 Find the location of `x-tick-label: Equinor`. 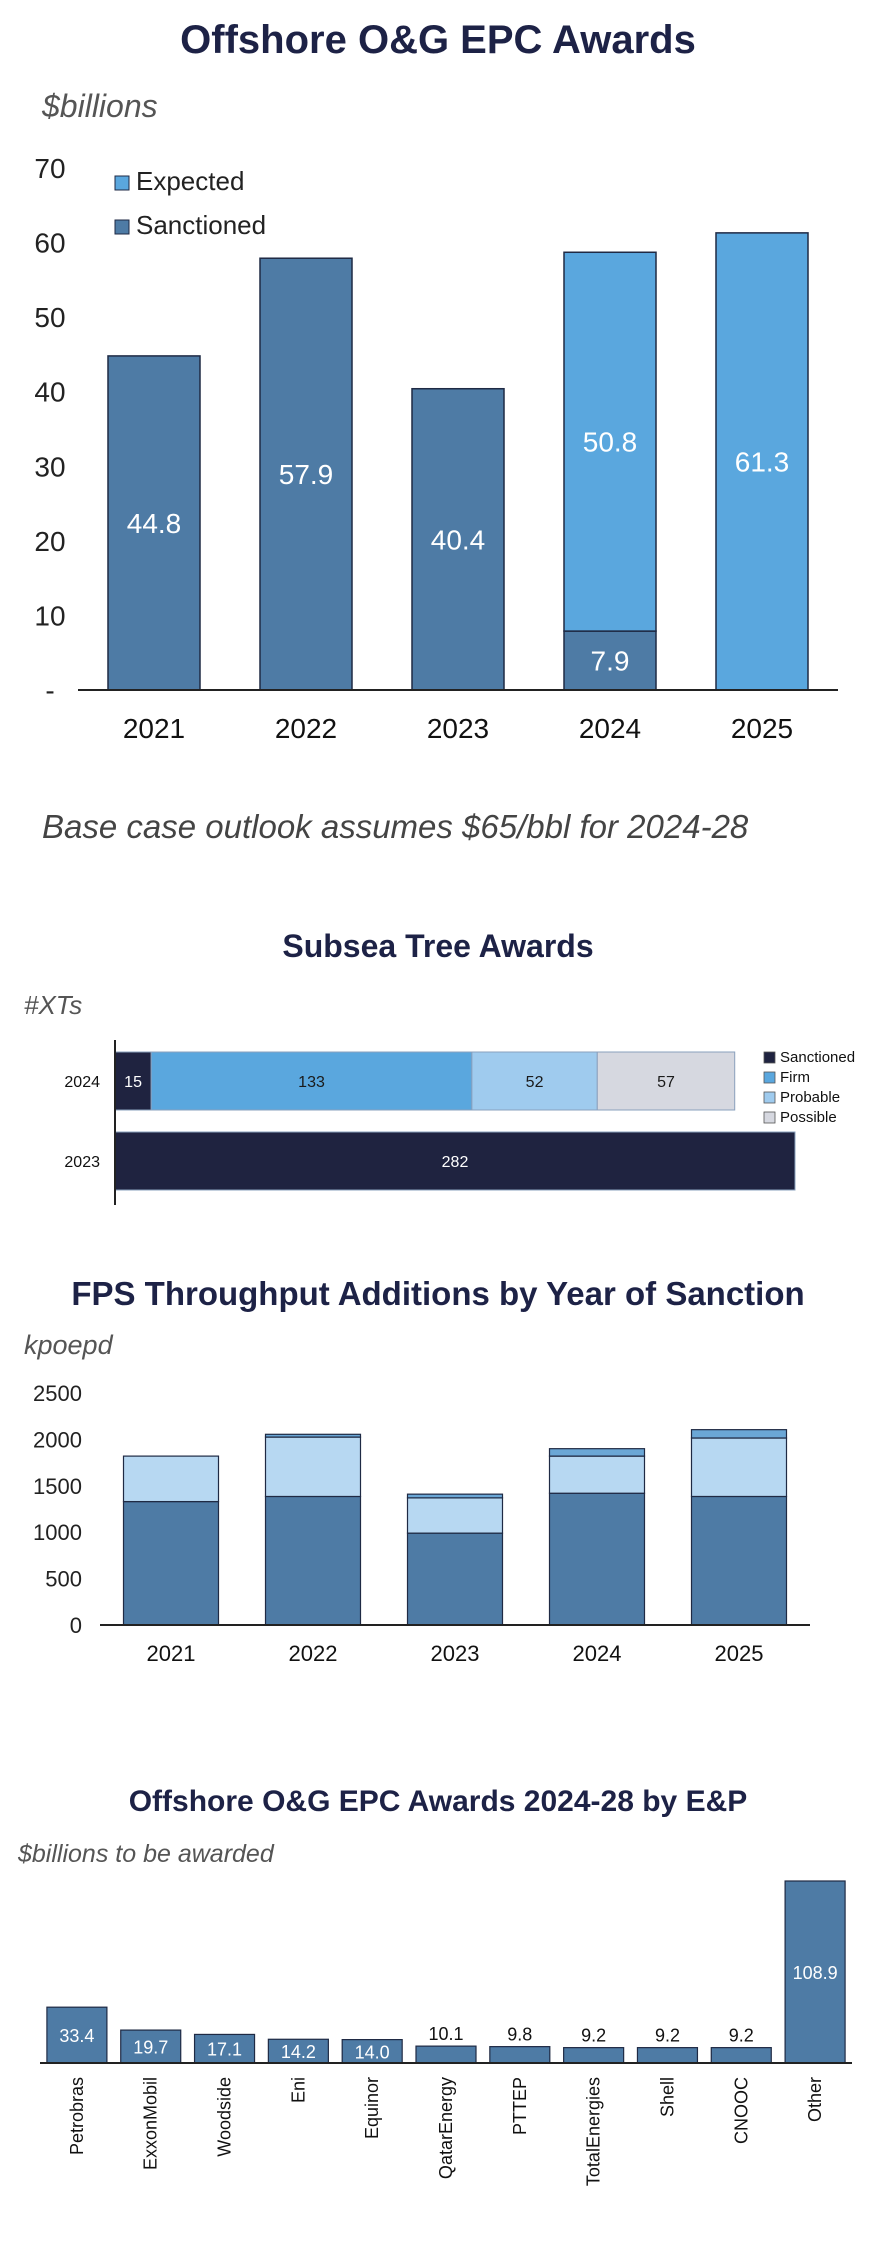

x-tick-label: Equinor is located at coordinates (372, 2108).